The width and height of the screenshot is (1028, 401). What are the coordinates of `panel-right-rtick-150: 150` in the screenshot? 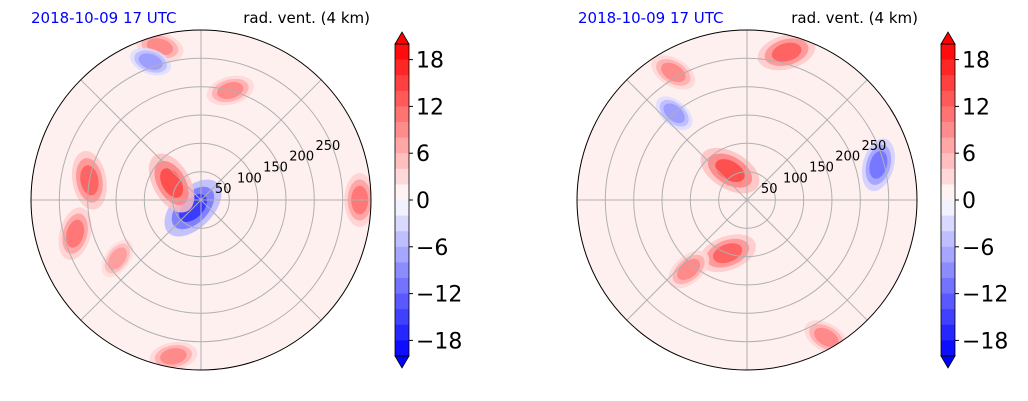 It's located at (821, 168).